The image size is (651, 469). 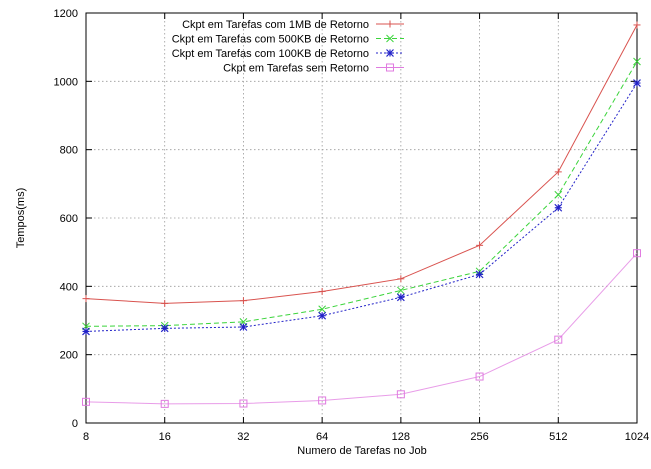 What do you see at coordinates (69, 287) in the screenshot?
I see `y-tick-label: 400` at bounding box center [69, 287].